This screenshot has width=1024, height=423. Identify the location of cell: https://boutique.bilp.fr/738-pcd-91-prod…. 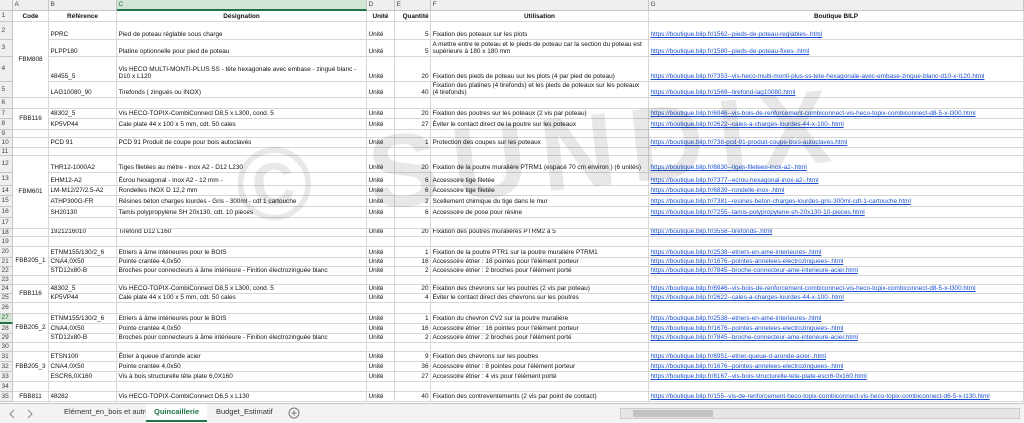
(836, 143).